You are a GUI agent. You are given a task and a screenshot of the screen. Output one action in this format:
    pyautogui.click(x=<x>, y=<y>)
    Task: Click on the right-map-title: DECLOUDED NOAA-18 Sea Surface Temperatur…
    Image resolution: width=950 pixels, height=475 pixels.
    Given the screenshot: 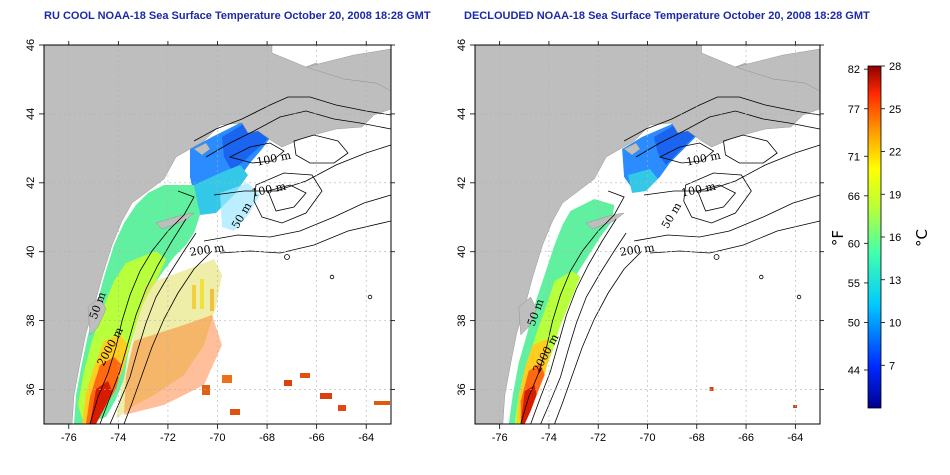 What is the action you would take?
    pyautogui.click(x=667, y=16)
    